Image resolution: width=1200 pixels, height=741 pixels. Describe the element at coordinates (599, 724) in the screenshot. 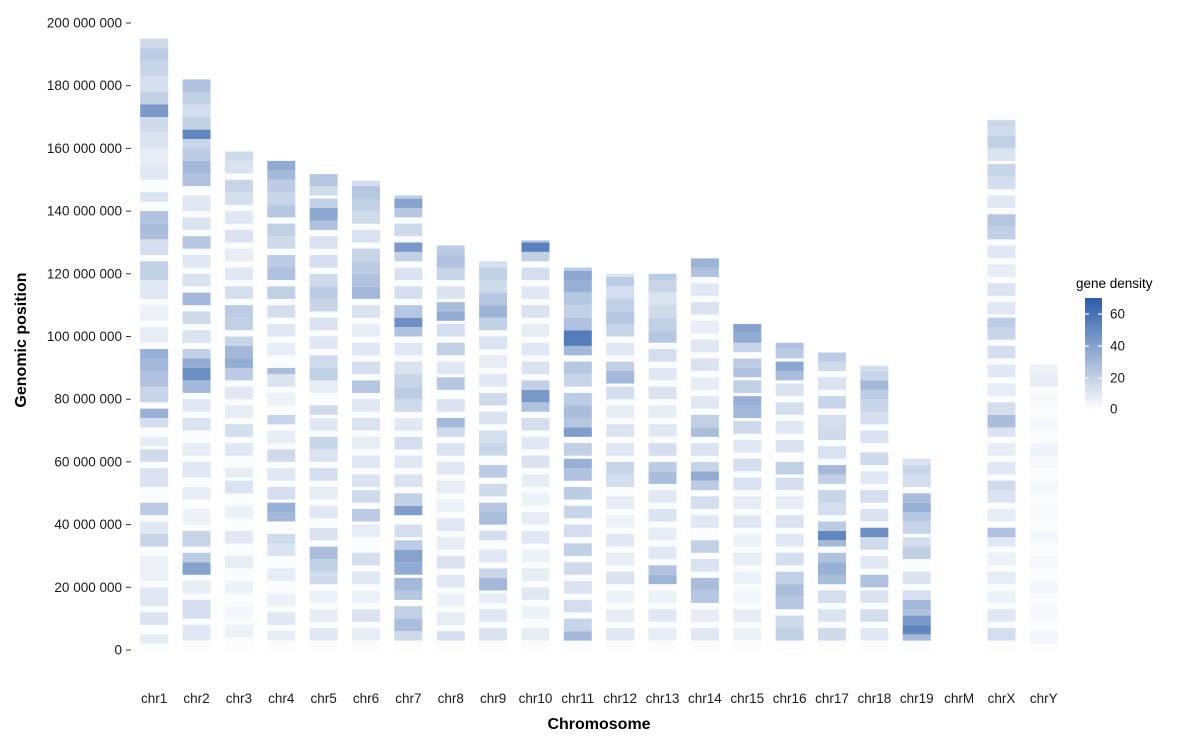

I see `x-axis-title: Chromosome` at that location.